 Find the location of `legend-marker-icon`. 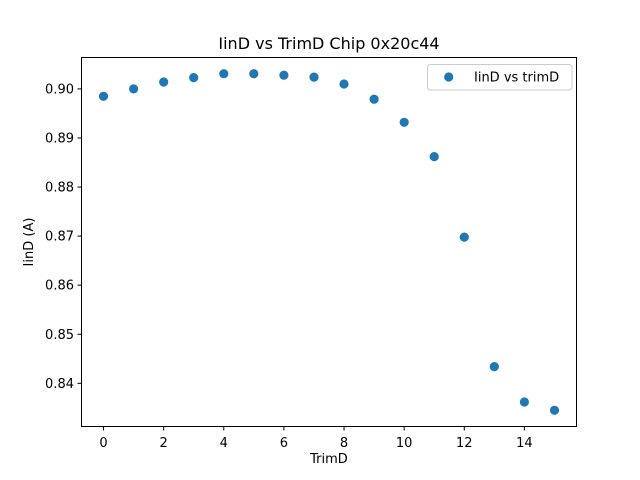

legend-marker-icon is located at coordinates (449, 77).